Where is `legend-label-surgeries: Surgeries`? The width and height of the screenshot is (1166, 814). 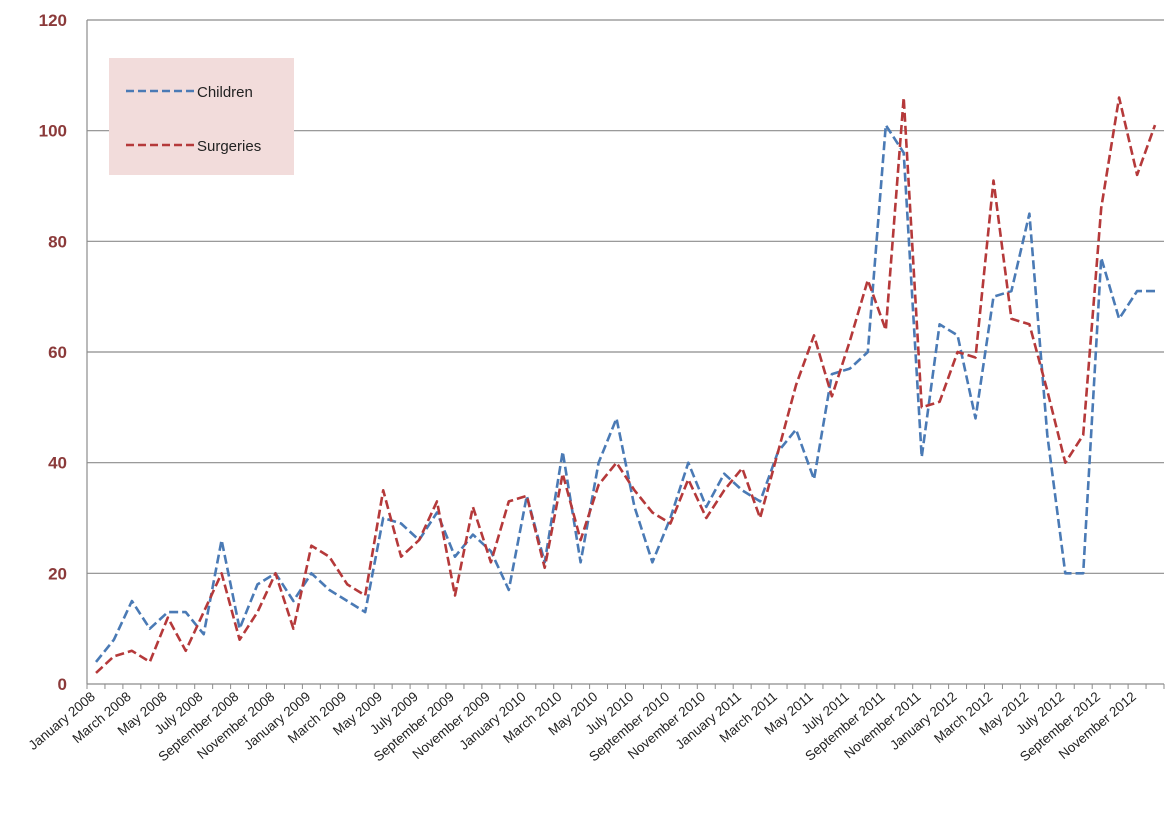
legend-label-surgeries: Surgeries is located at coordinates (229, 146).